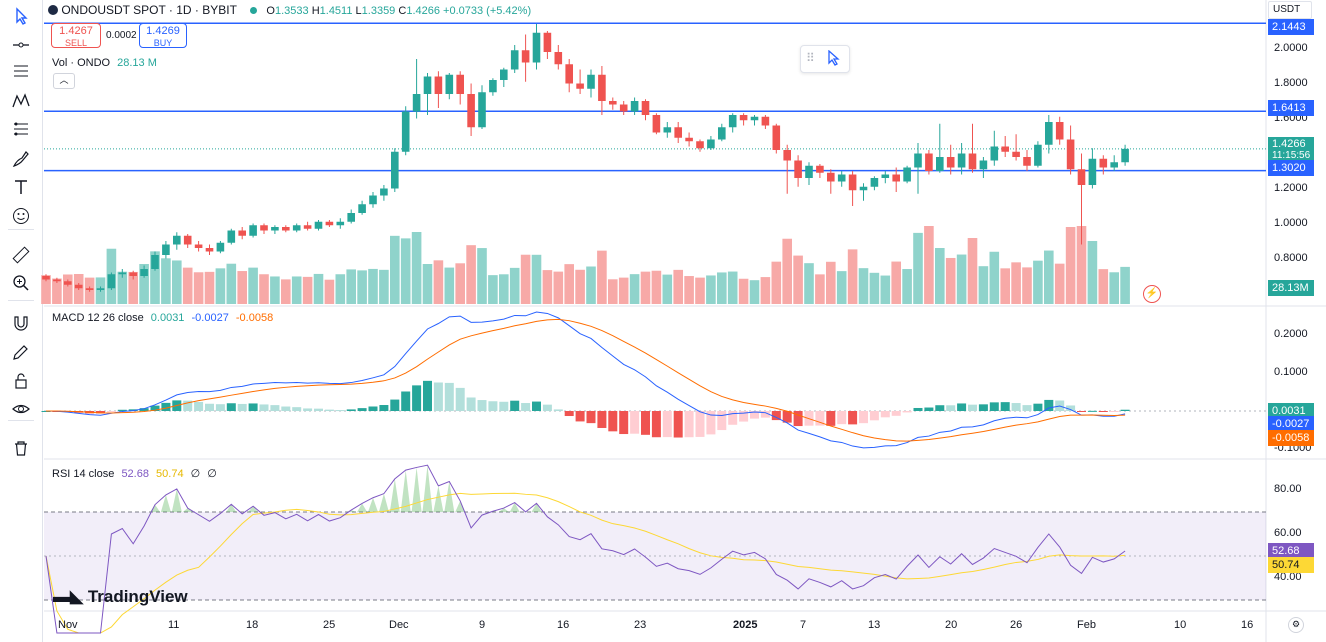  What do you see at coordinates (120, 597) in the screenshot?
I see `tradingview-watermark: ▬◣ TradingView` at bounding box center [120, 597].